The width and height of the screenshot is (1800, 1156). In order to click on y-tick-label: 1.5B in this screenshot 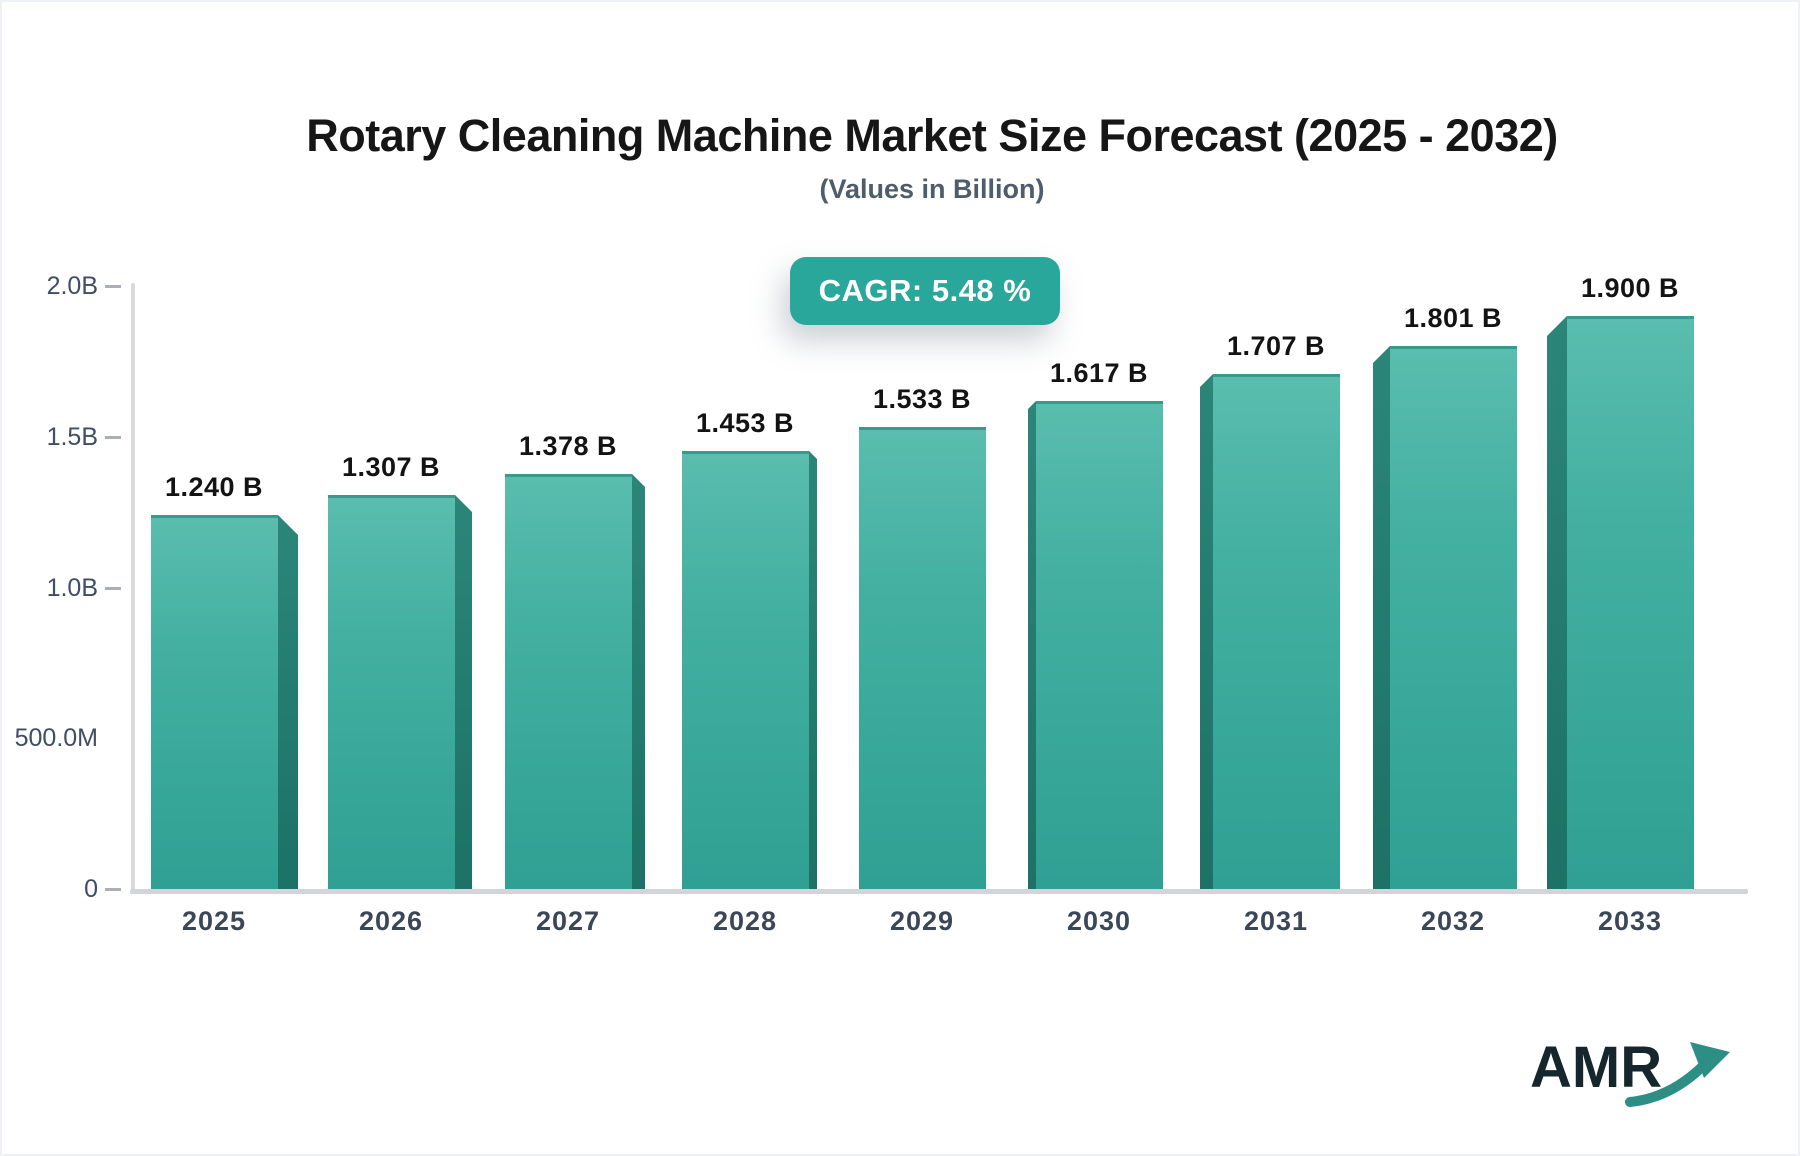, I will do `click(72, 436)`.